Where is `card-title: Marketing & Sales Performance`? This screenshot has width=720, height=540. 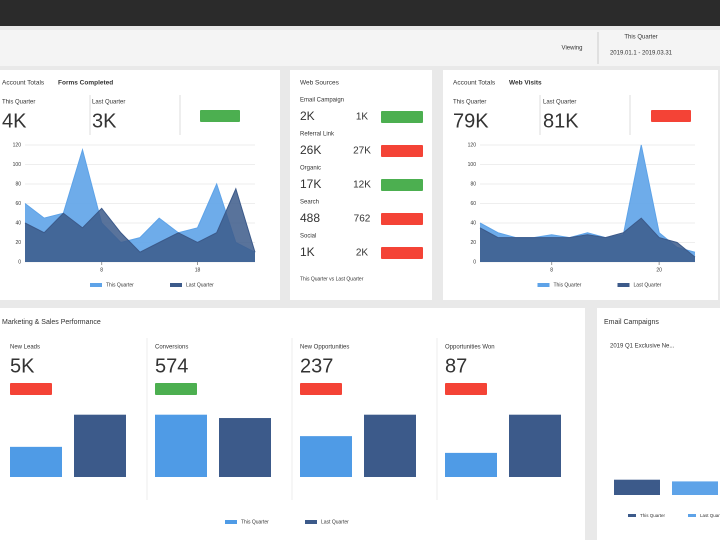 card-title: Marketing & Sales Performance is located at coordinates (51, 322).